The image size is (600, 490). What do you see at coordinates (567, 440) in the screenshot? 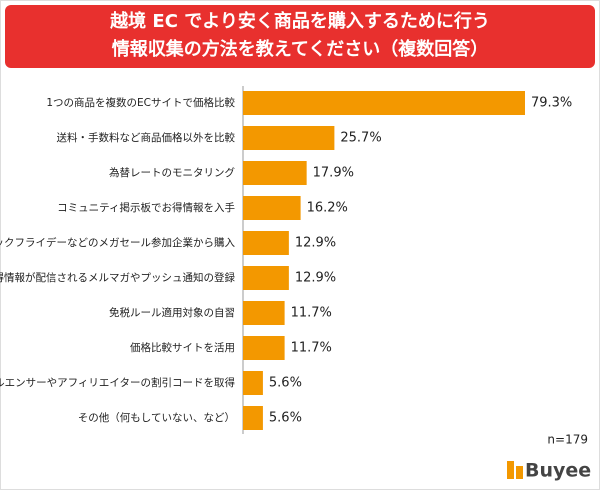
I see `sample-size: n=179` at bounding box center [567, 440].